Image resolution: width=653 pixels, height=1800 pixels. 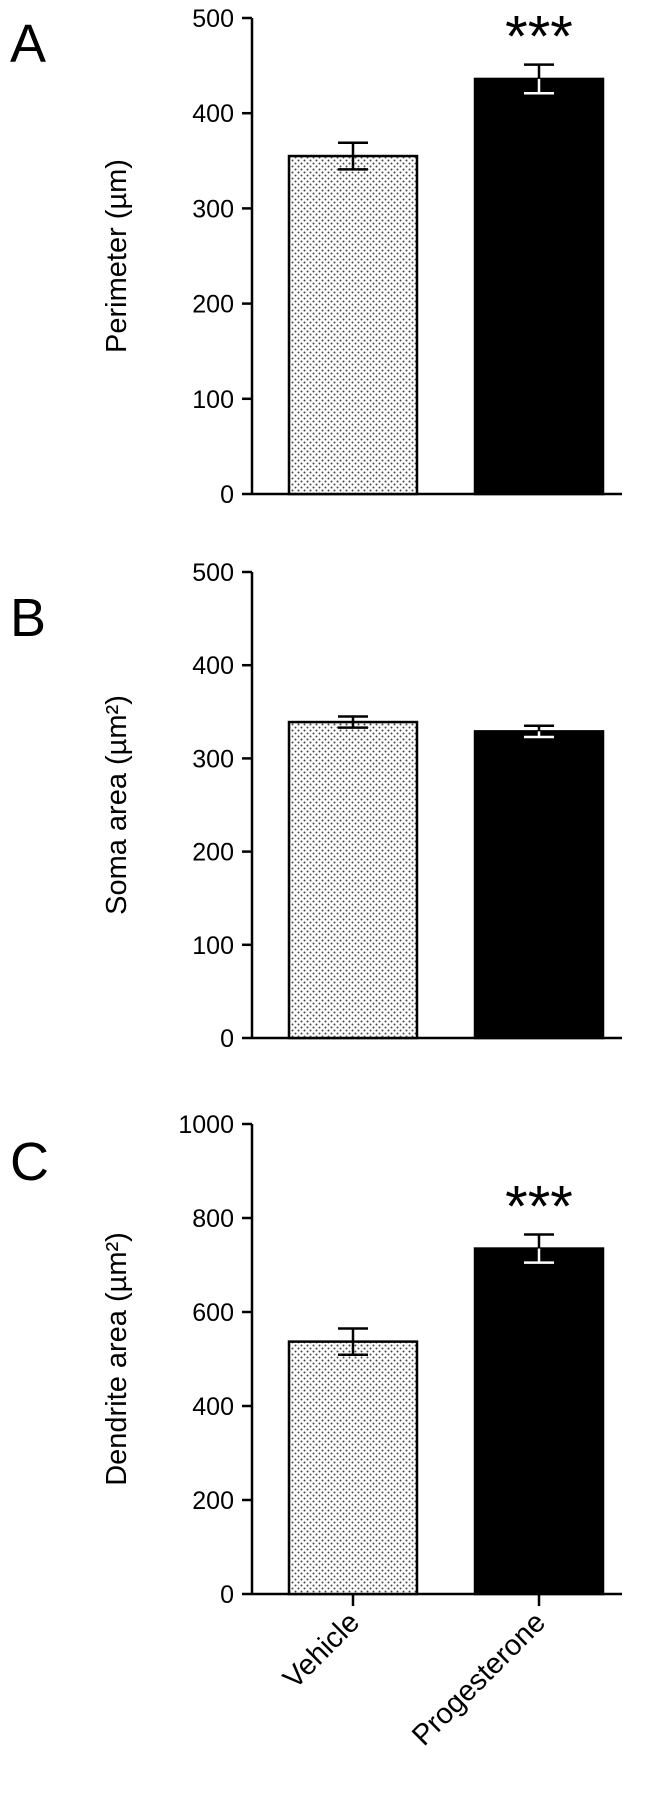 I want to click on y-tick-label: 1000, so click(x=206, y=1125).